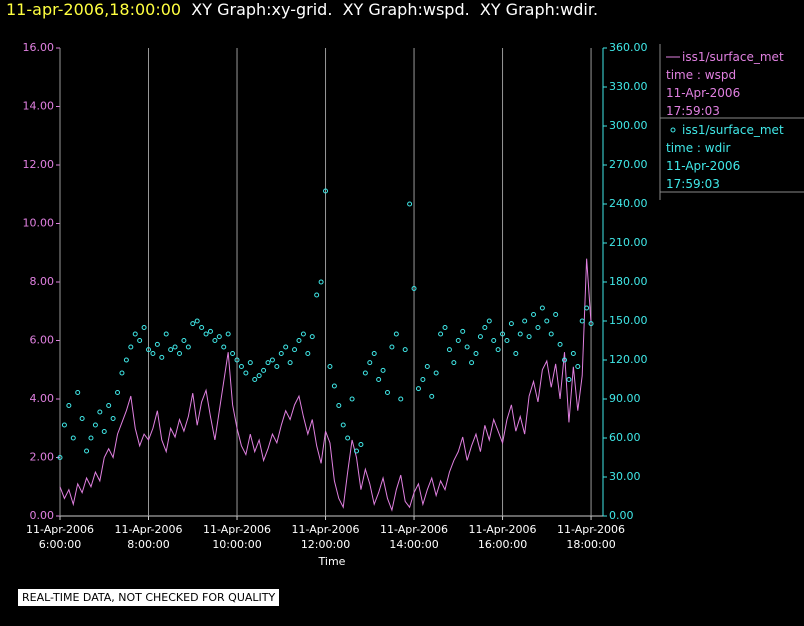 The width and height of the screenshot is (804, 626). Describe the element at coordinates (628, 359) in the screenshot. I see `y2-tick-label: 120.00` at that location.